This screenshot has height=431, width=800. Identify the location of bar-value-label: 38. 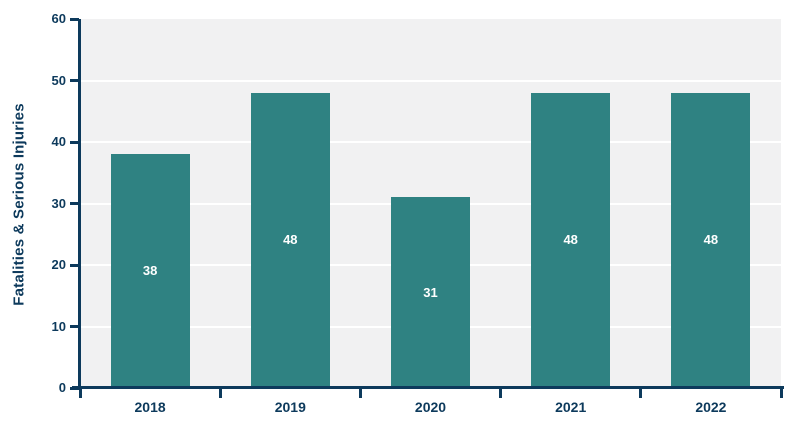
(150, 271).